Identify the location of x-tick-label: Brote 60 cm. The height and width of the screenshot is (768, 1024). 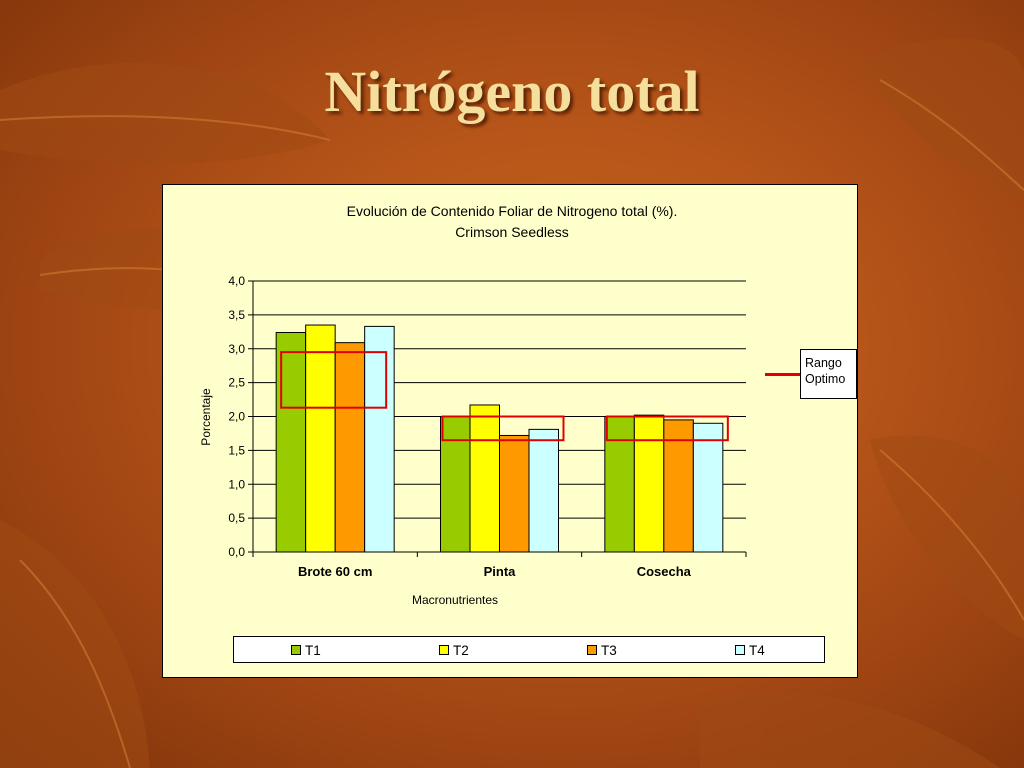
(335, 571).